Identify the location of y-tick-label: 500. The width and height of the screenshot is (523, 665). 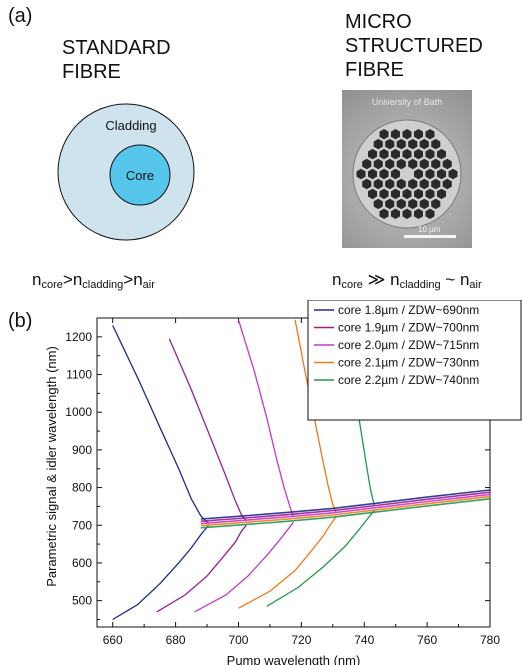
(82, 601).